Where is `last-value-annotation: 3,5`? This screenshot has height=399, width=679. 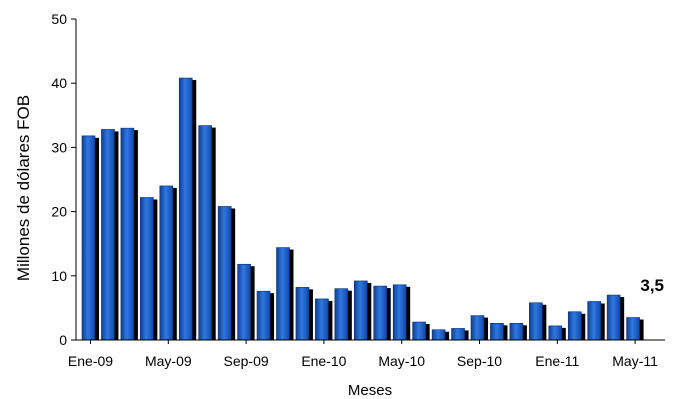 last-value-annotation: 3,5 is located at coordinates (652, 285).